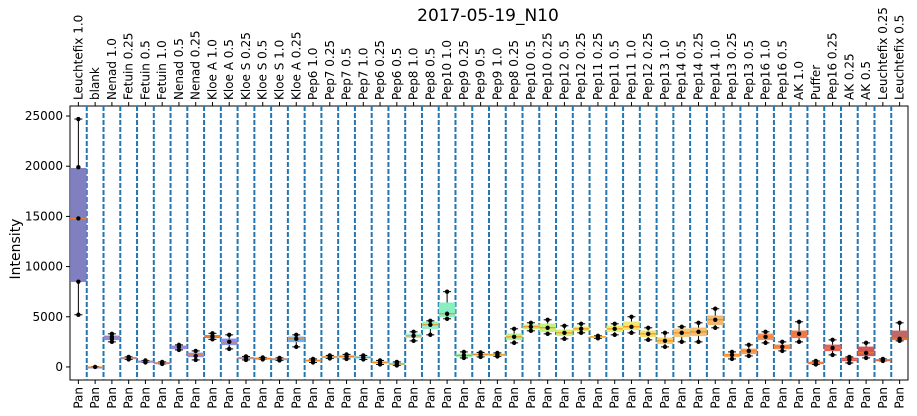 The image size is (917, 416). What do you see at coordinates (799, 80) in the screenshot?
I see `category-label: AK 1.0` at bounding box center [799, 80].